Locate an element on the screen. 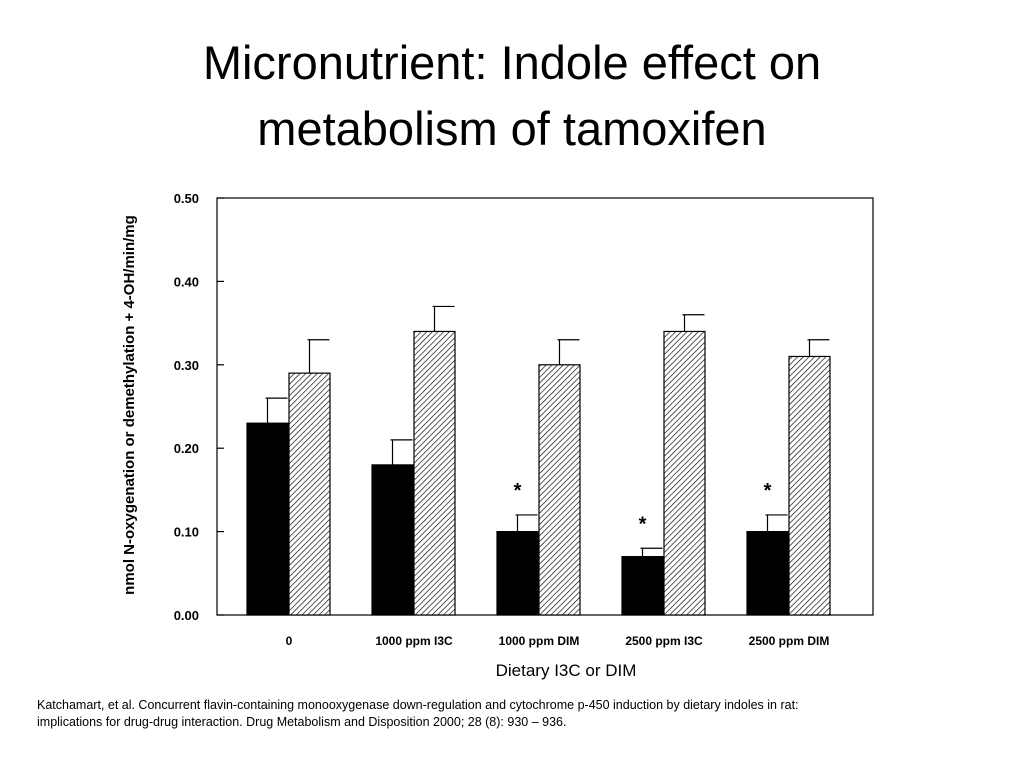 This screenshot has width=1024, height=768. x-tick-label: 2500 ppm I3C is located at coordinates (664, 641).